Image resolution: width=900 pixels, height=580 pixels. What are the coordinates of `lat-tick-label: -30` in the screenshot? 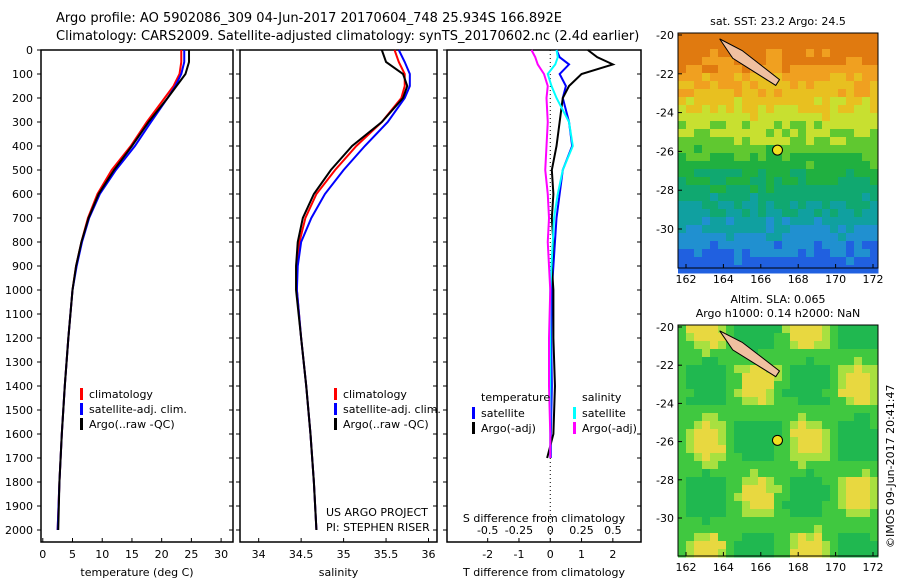 It's located at (665, 229).